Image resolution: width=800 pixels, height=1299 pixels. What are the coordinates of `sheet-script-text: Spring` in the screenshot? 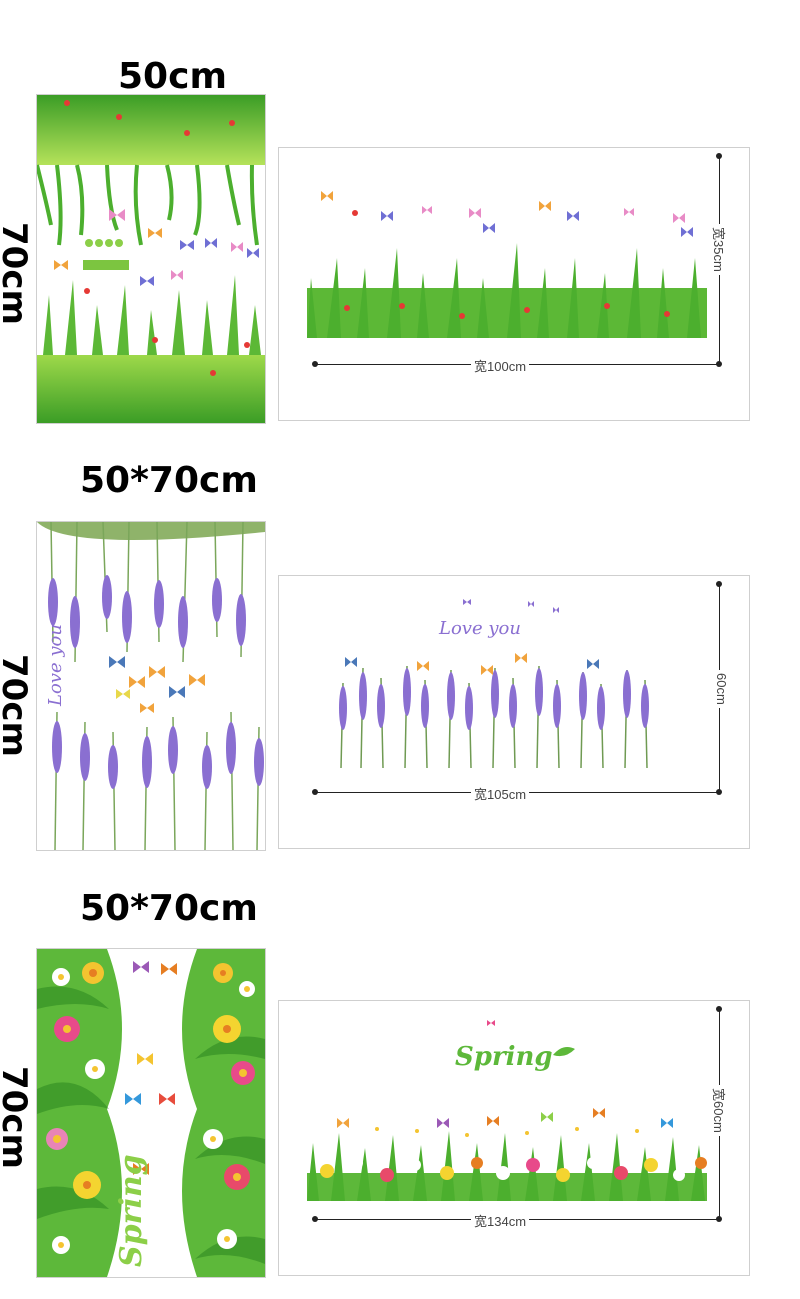 It's located at (131, 1210).